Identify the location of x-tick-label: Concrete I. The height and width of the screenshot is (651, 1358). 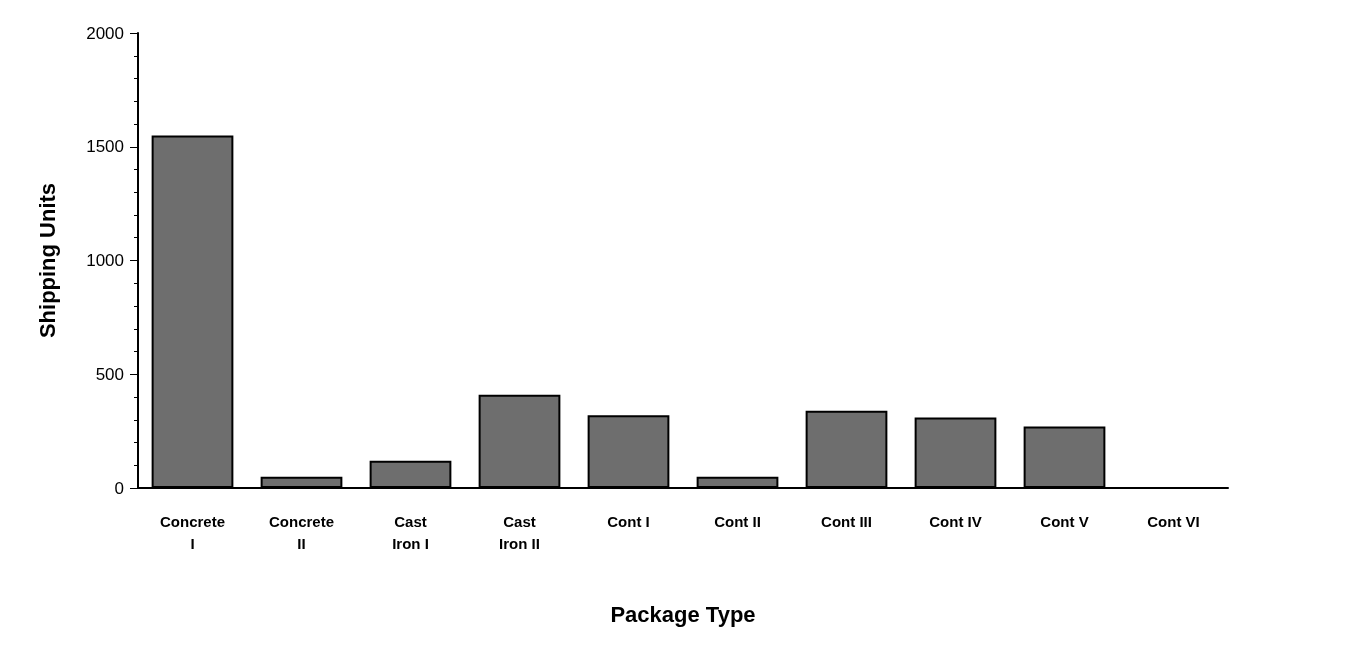
(192, 532).